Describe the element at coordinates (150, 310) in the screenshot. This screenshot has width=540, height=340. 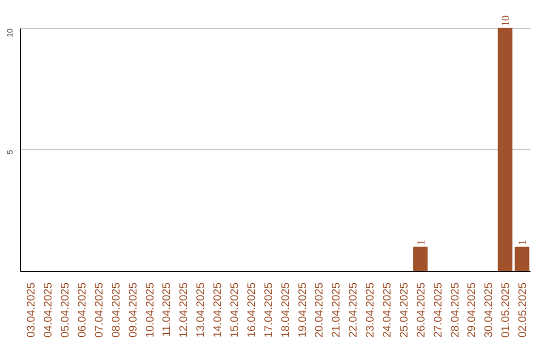
I see `x-tick-label: 10.04.2025` at that location.